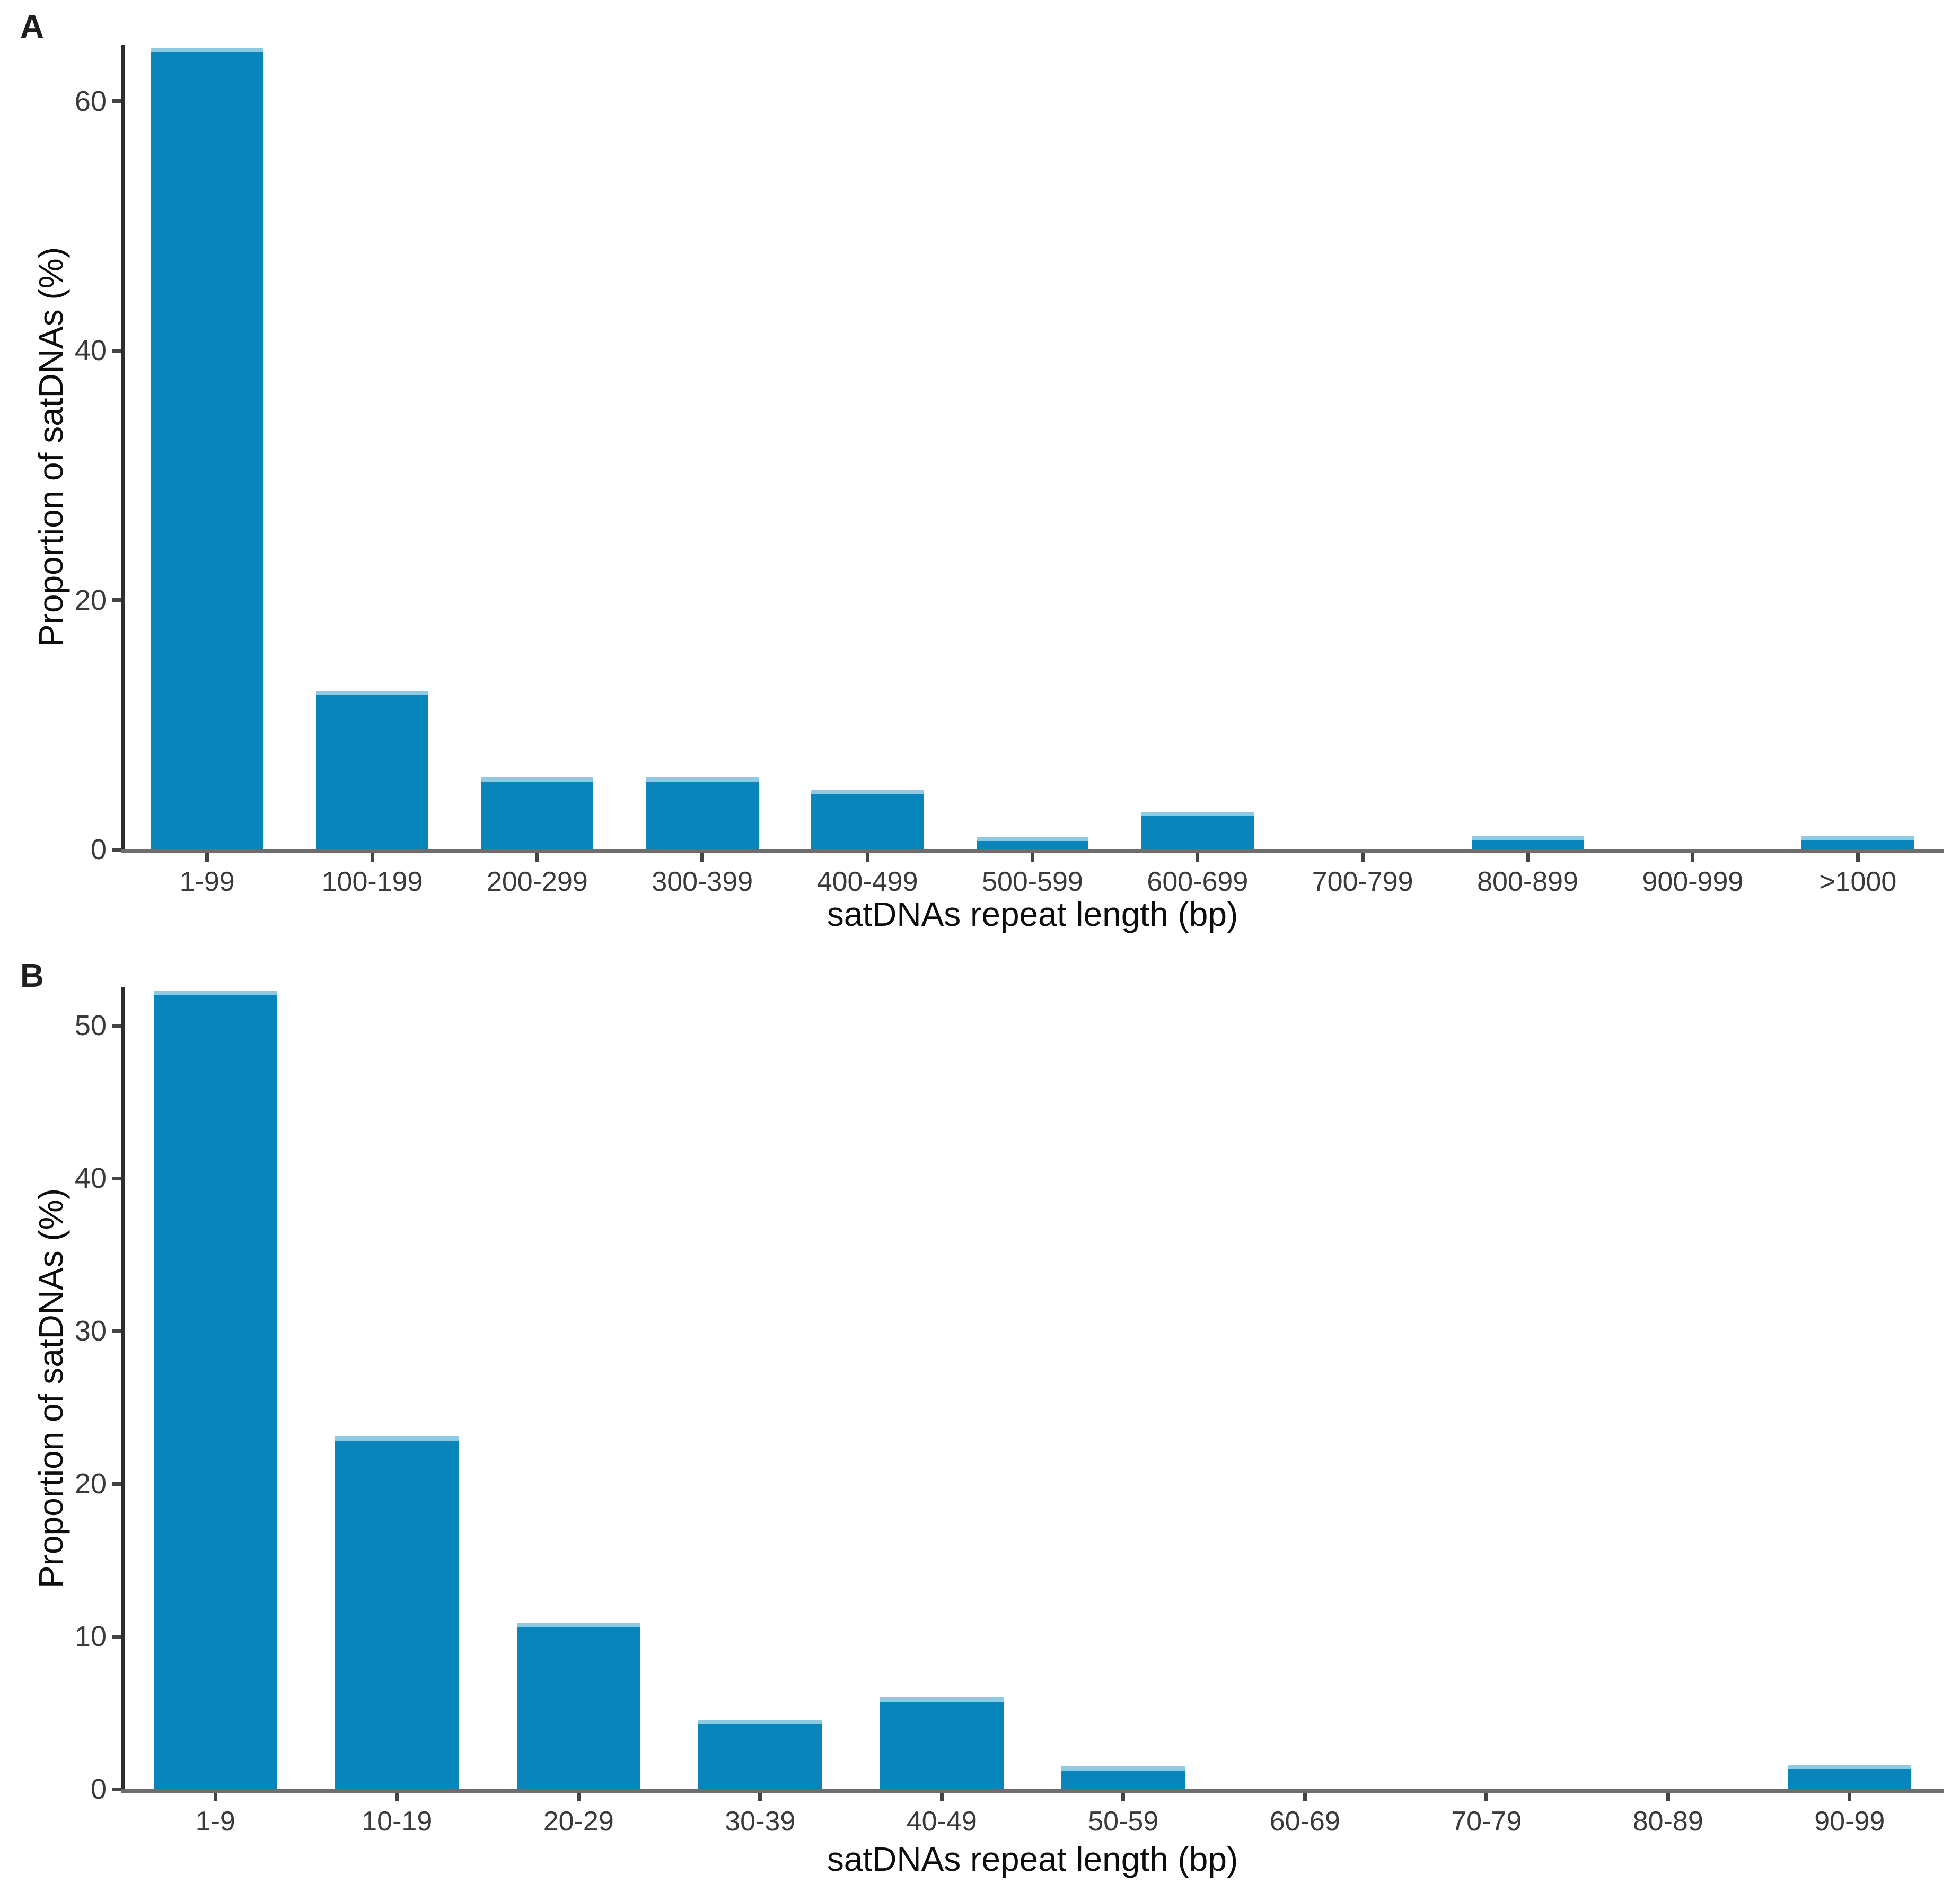 The image size is (1960, 1892). Describe the element at coordinates (1527, 882) in the screenshot. I see `x-tick-label: 800-899` at that location.